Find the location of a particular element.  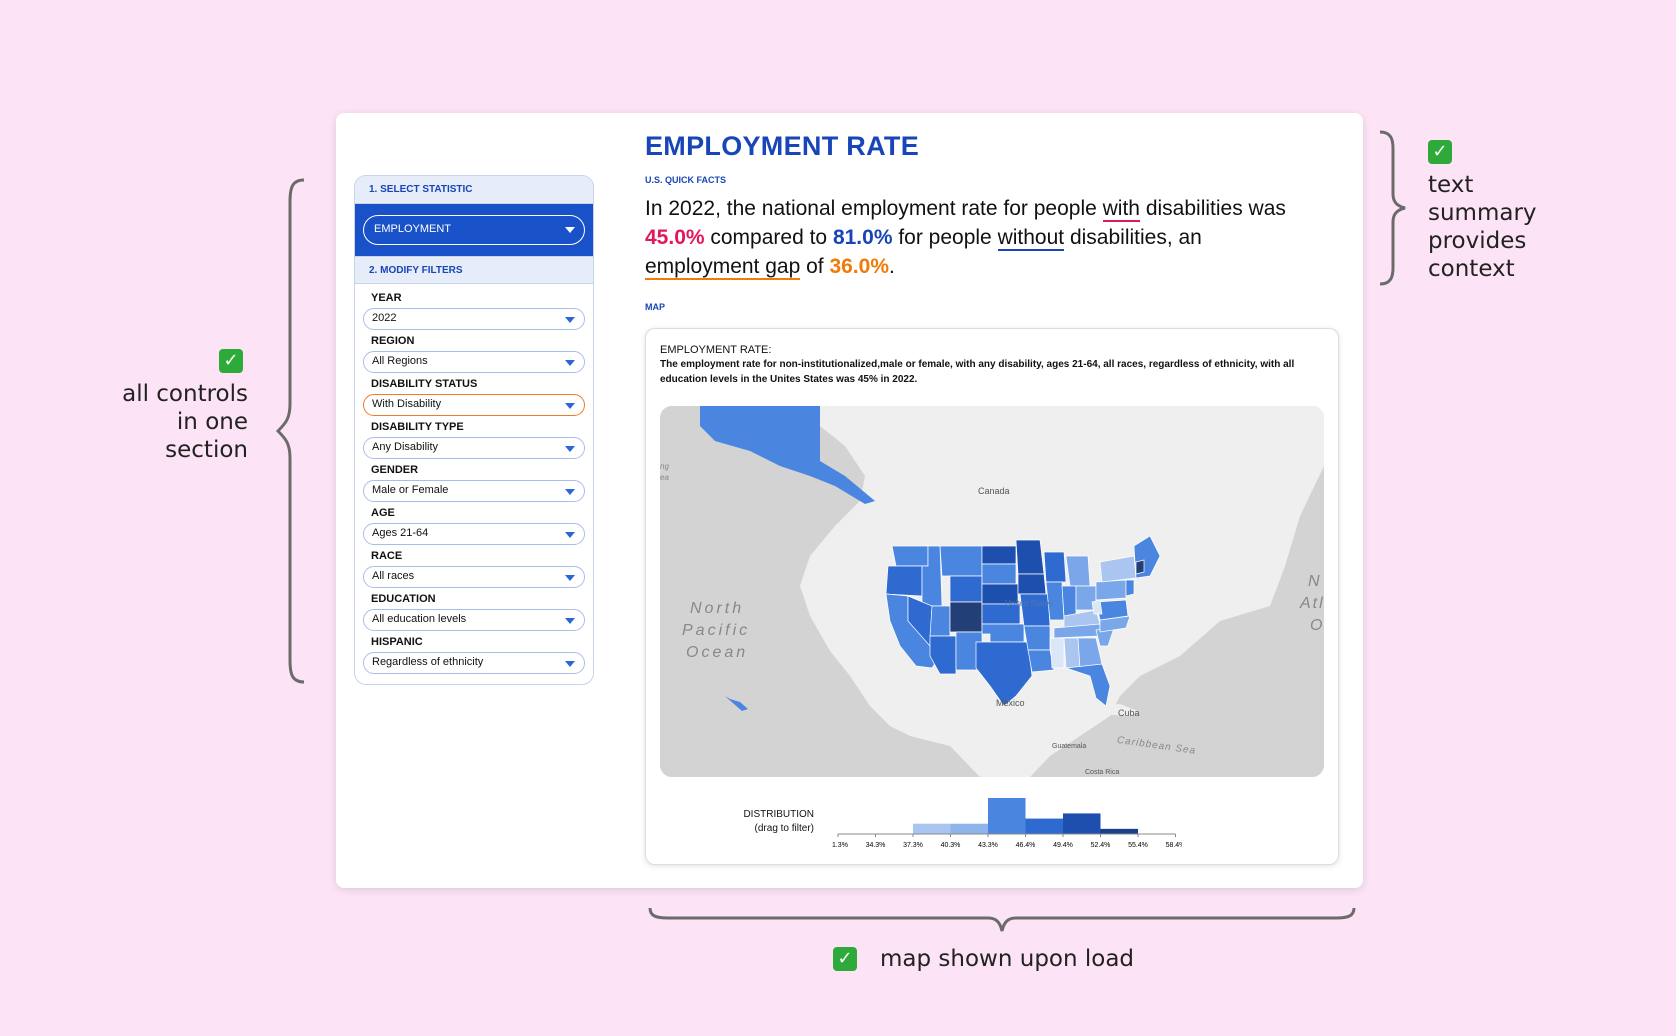

disability-type-value: Any Disability is located at coordinates (405, 447).